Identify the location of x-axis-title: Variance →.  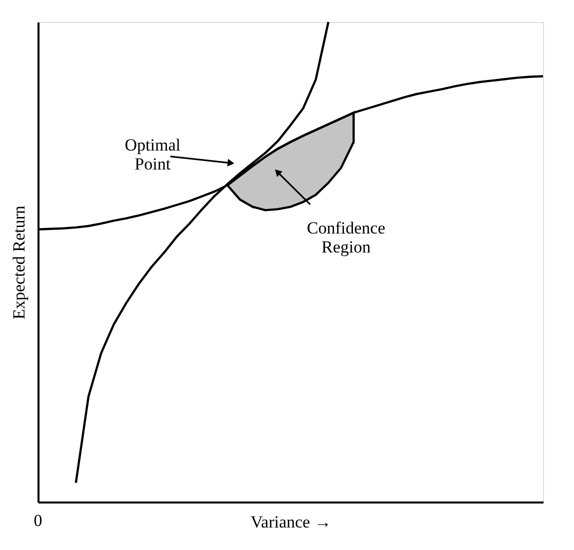
(291, 522).